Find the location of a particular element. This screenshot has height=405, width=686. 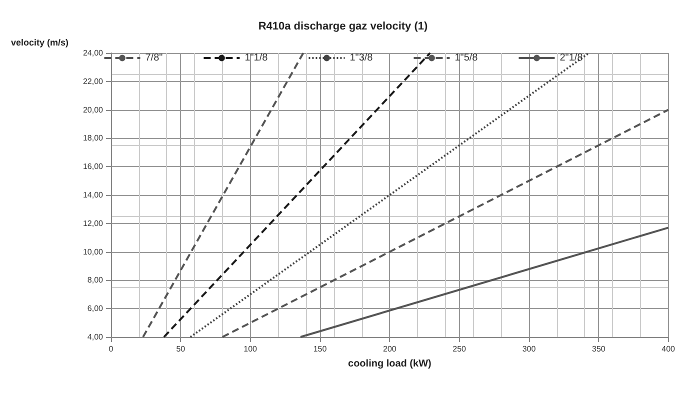

y-axis-title: velocity (m/s) is located at coordinates (40, 43).